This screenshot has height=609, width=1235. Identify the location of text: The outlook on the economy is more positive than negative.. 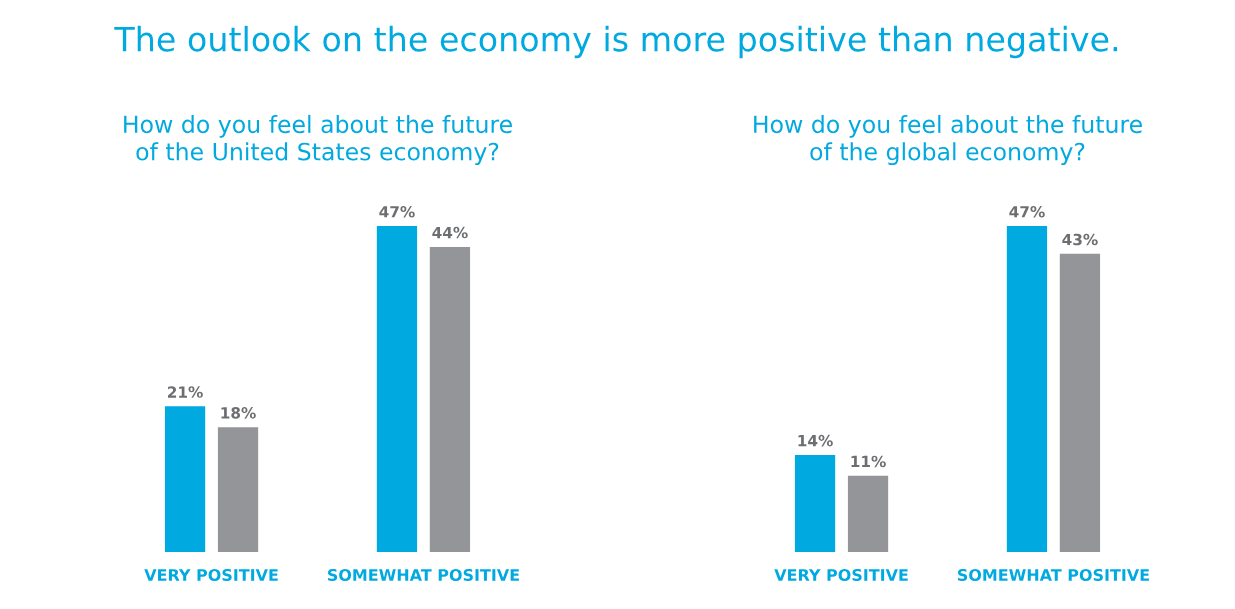
(616, 42).